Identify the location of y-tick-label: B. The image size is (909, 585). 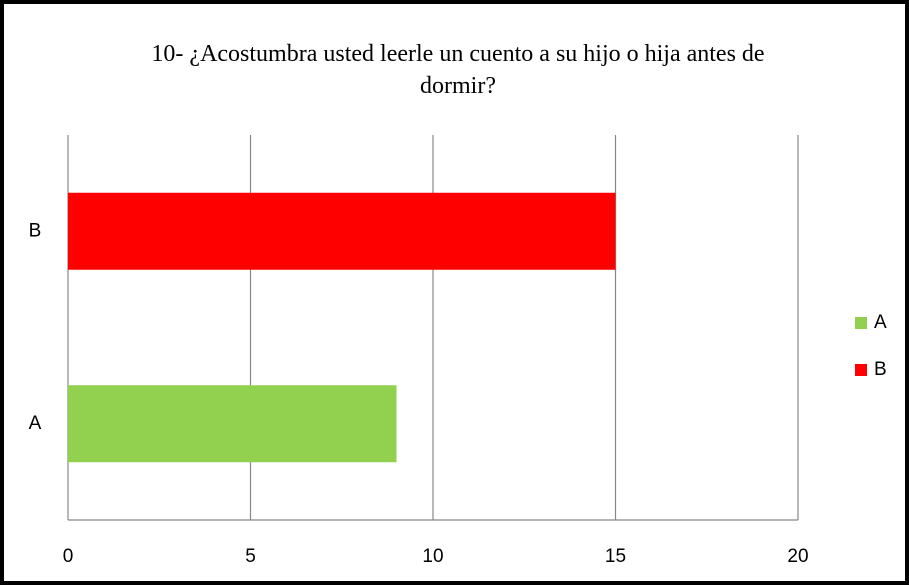
(35, 230).